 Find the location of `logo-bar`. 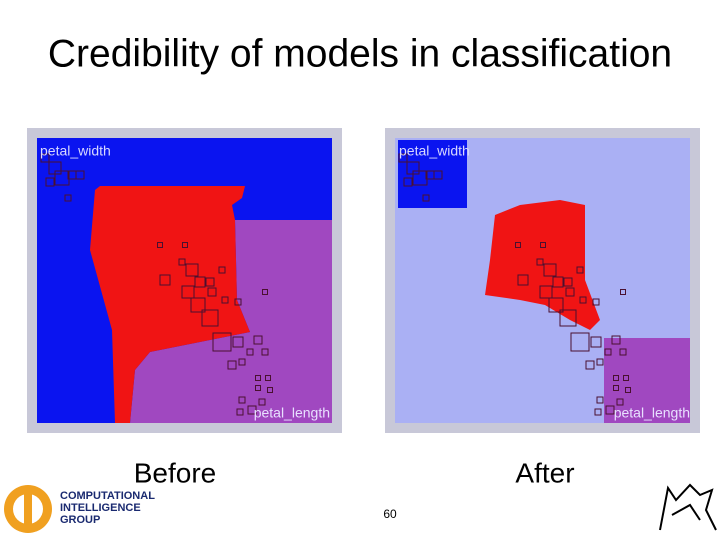

logo-bar is located at coordinates (28, 509).